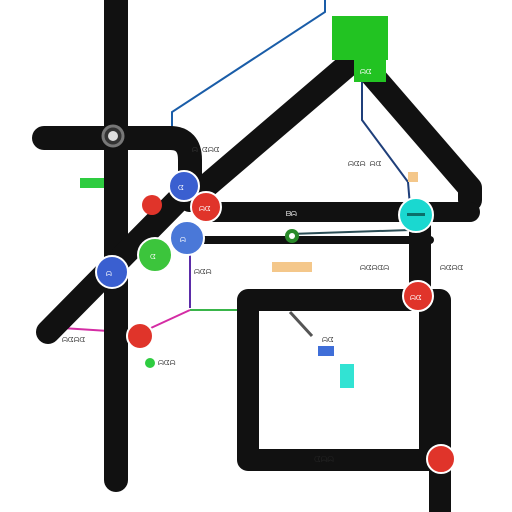  What do you see at coordinates (279, 129) in the screenshot?
I see `road-diagonal-main` at bounding box center [279, 129].